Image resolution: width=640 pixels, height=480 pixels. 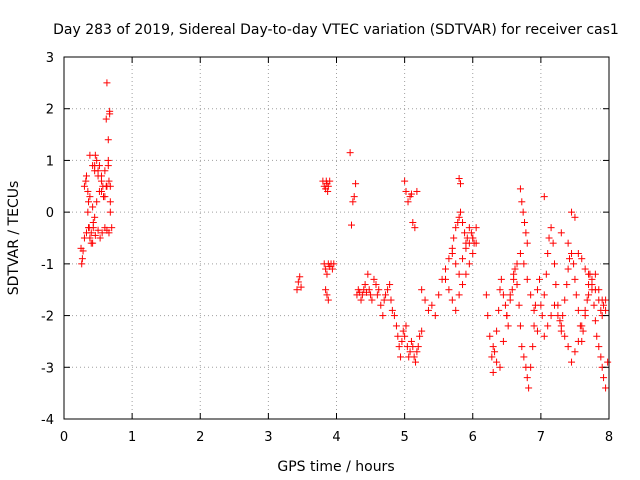 I want to click on y-tick-label: 2, so click(x=50, y=110).